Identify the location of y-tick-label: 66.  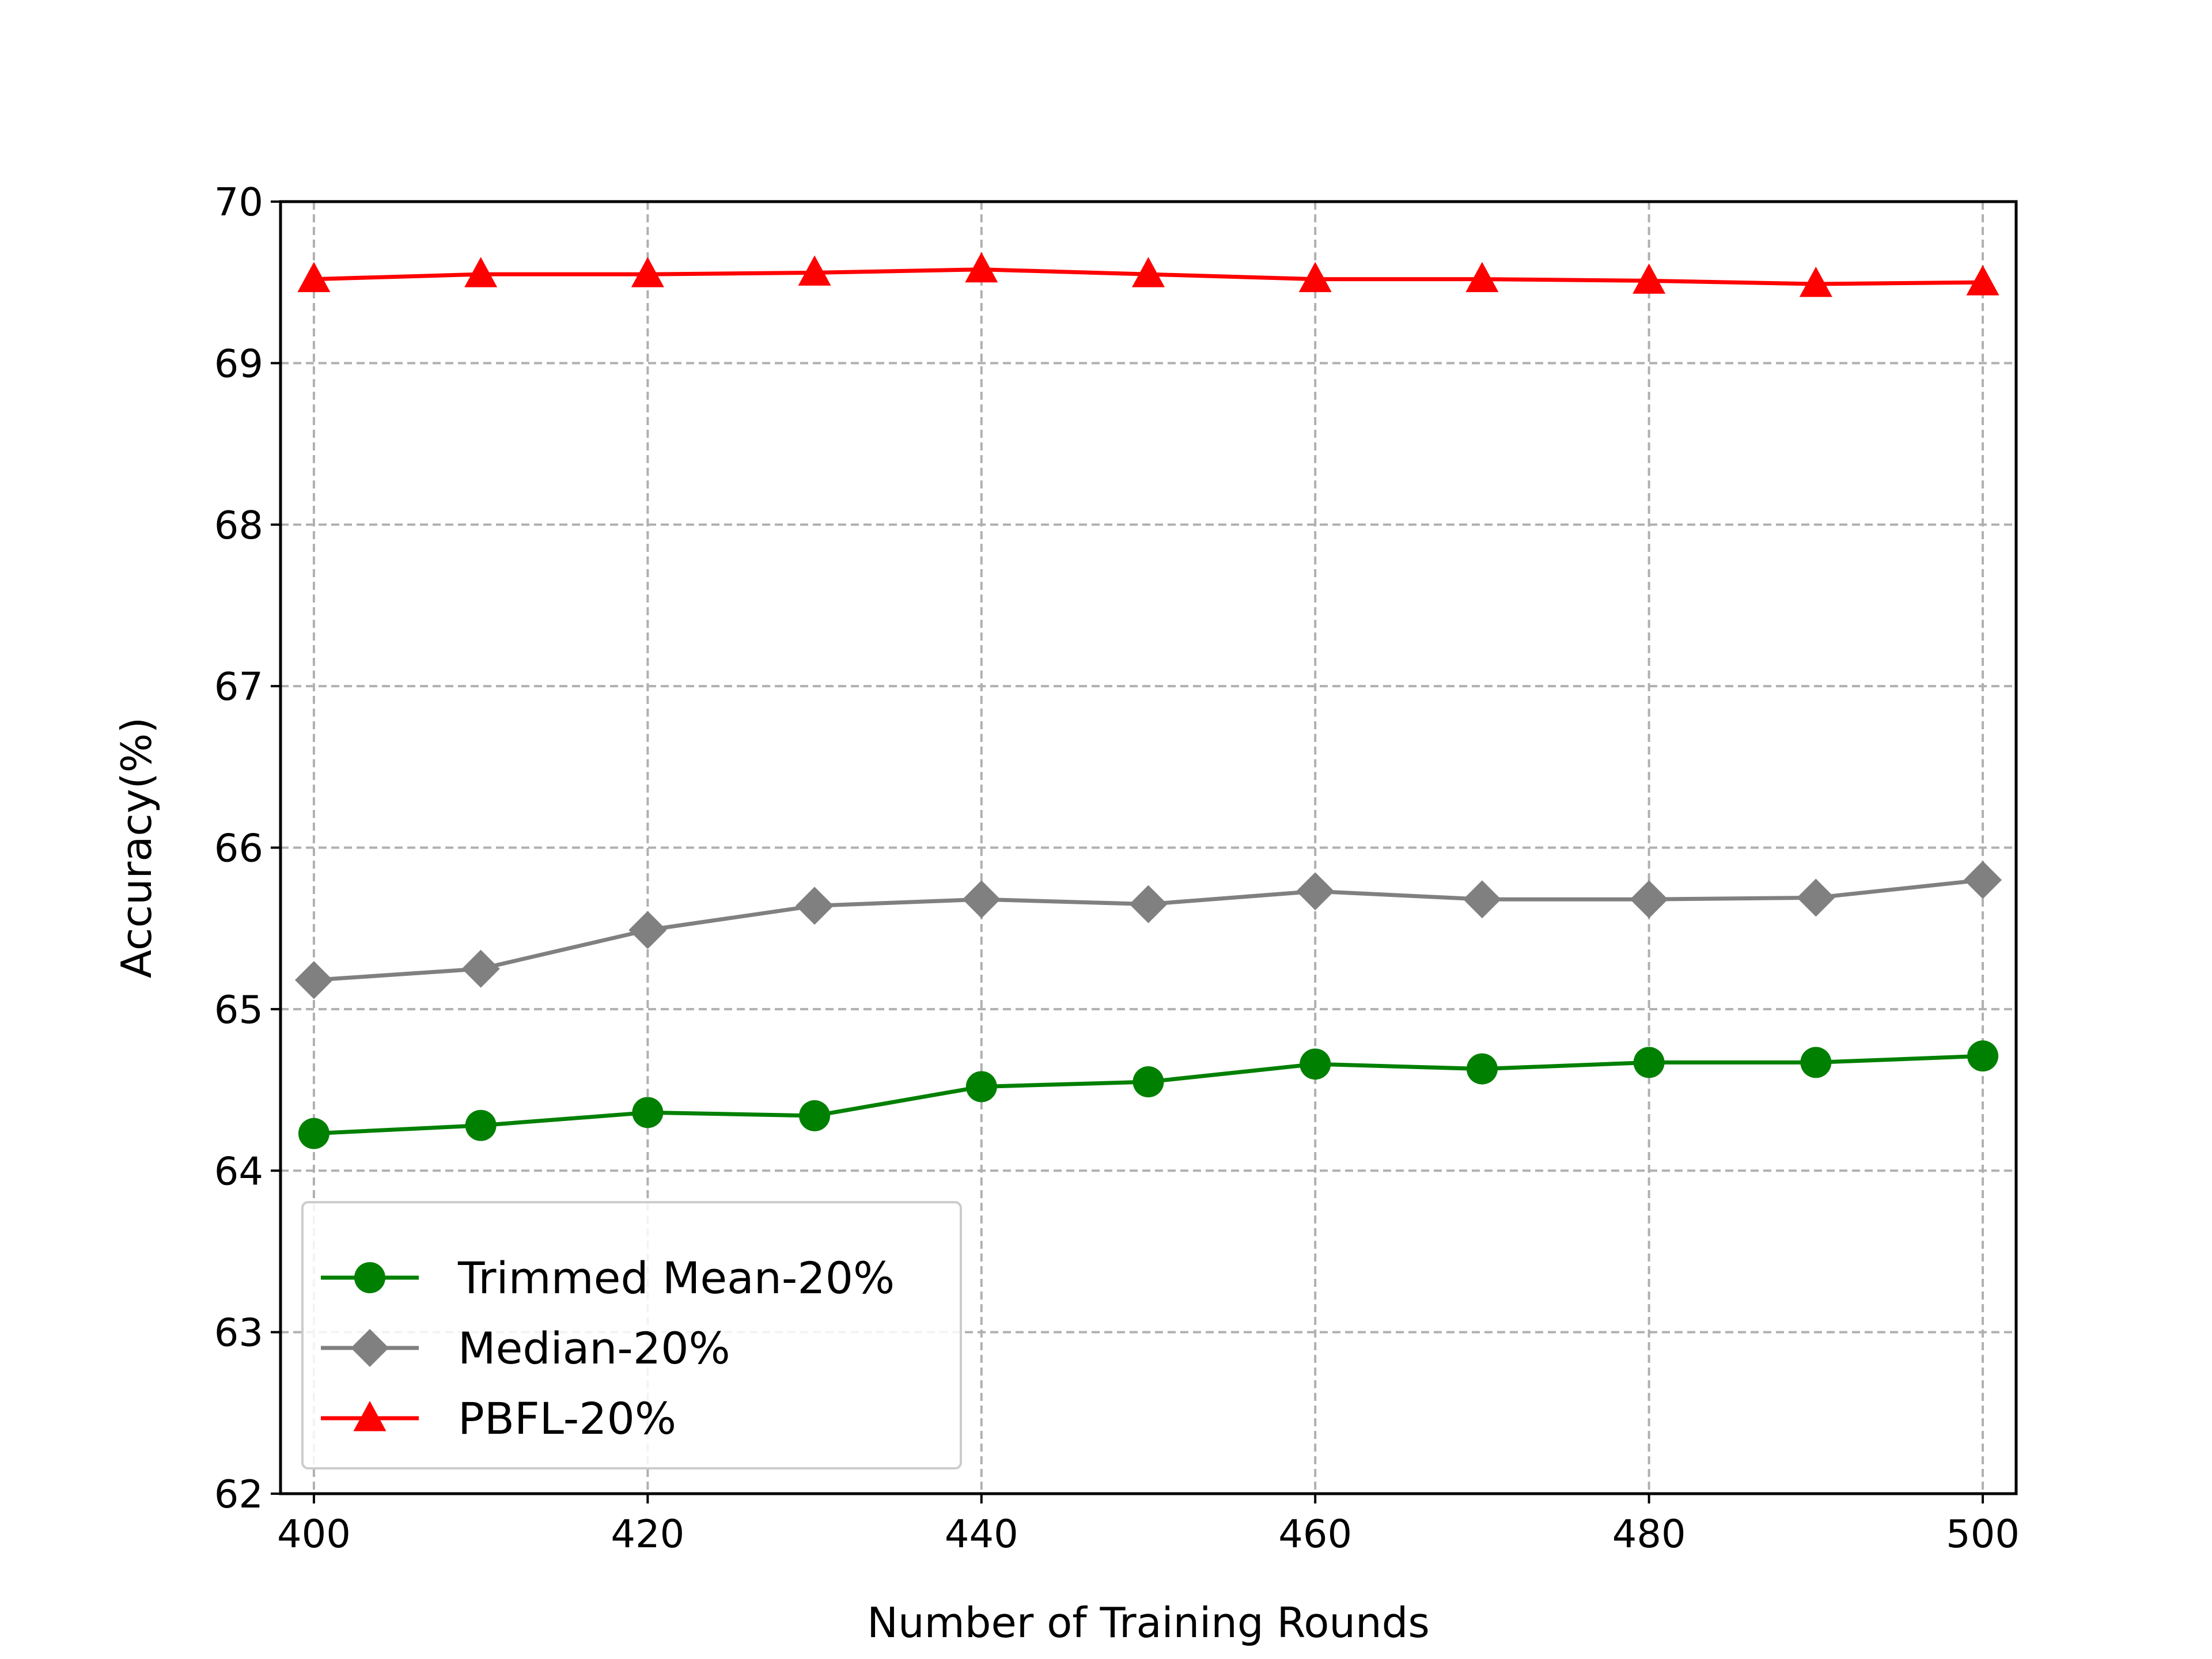
(238, 848).